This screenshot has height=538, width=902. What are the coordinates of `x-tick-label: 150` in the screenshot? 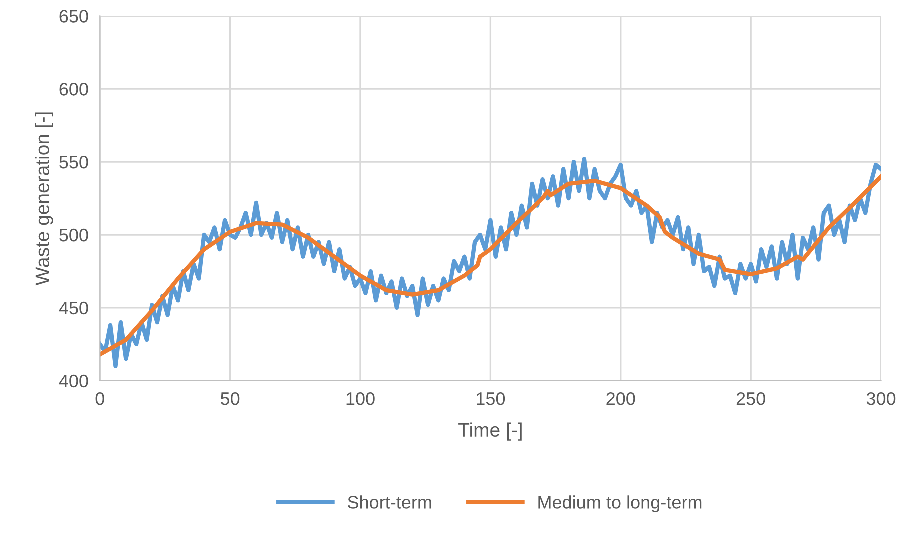 It's located at (491, 399).